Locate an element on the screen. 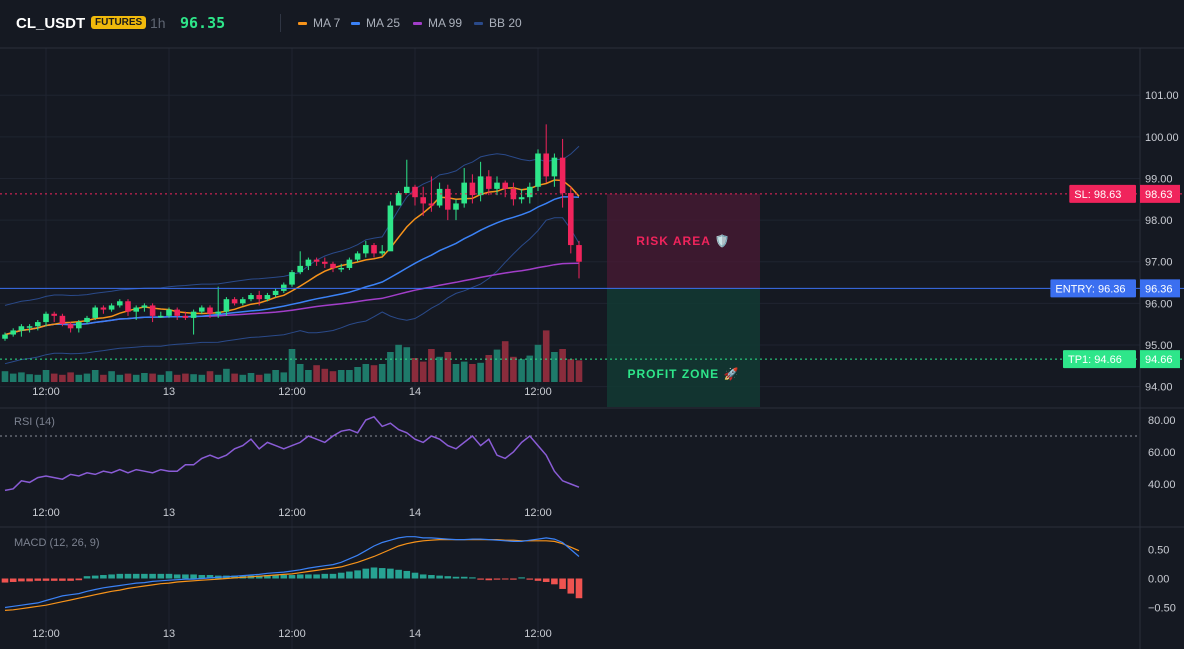  macd-tick-label: 0.50 is located at coordinates (1158, 551).